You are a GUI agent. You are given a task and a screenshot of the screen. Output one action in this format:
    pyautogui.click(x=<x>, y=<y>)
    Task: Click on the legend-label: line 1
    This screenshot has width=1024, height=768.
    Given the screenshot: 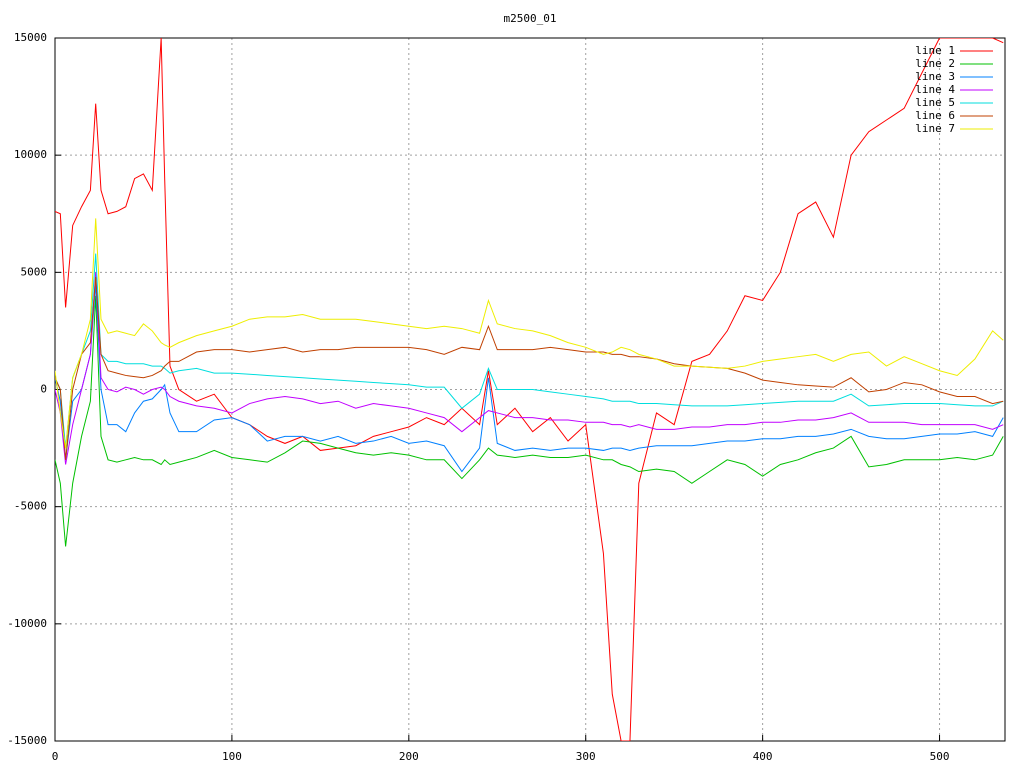 What is the action you would take?
    pyautogui.click(x=935, y=50)
    